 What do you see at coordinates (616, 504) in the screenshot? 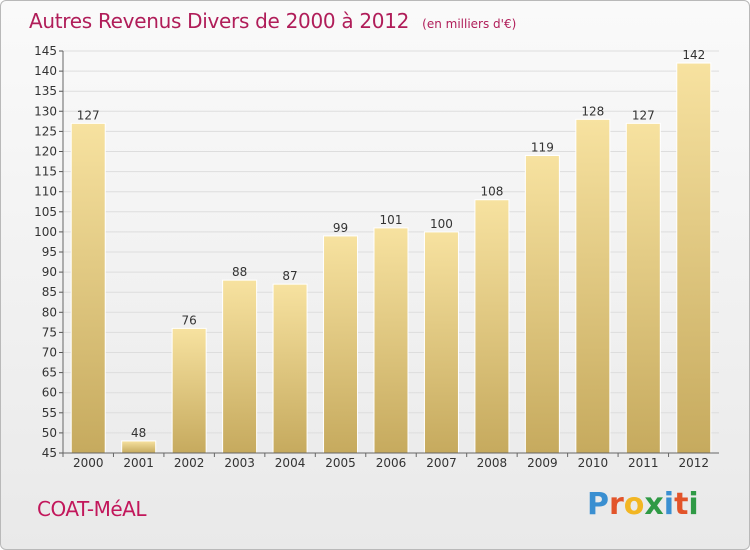
I see `logo-letter: r` at bounding box center [616, 504].